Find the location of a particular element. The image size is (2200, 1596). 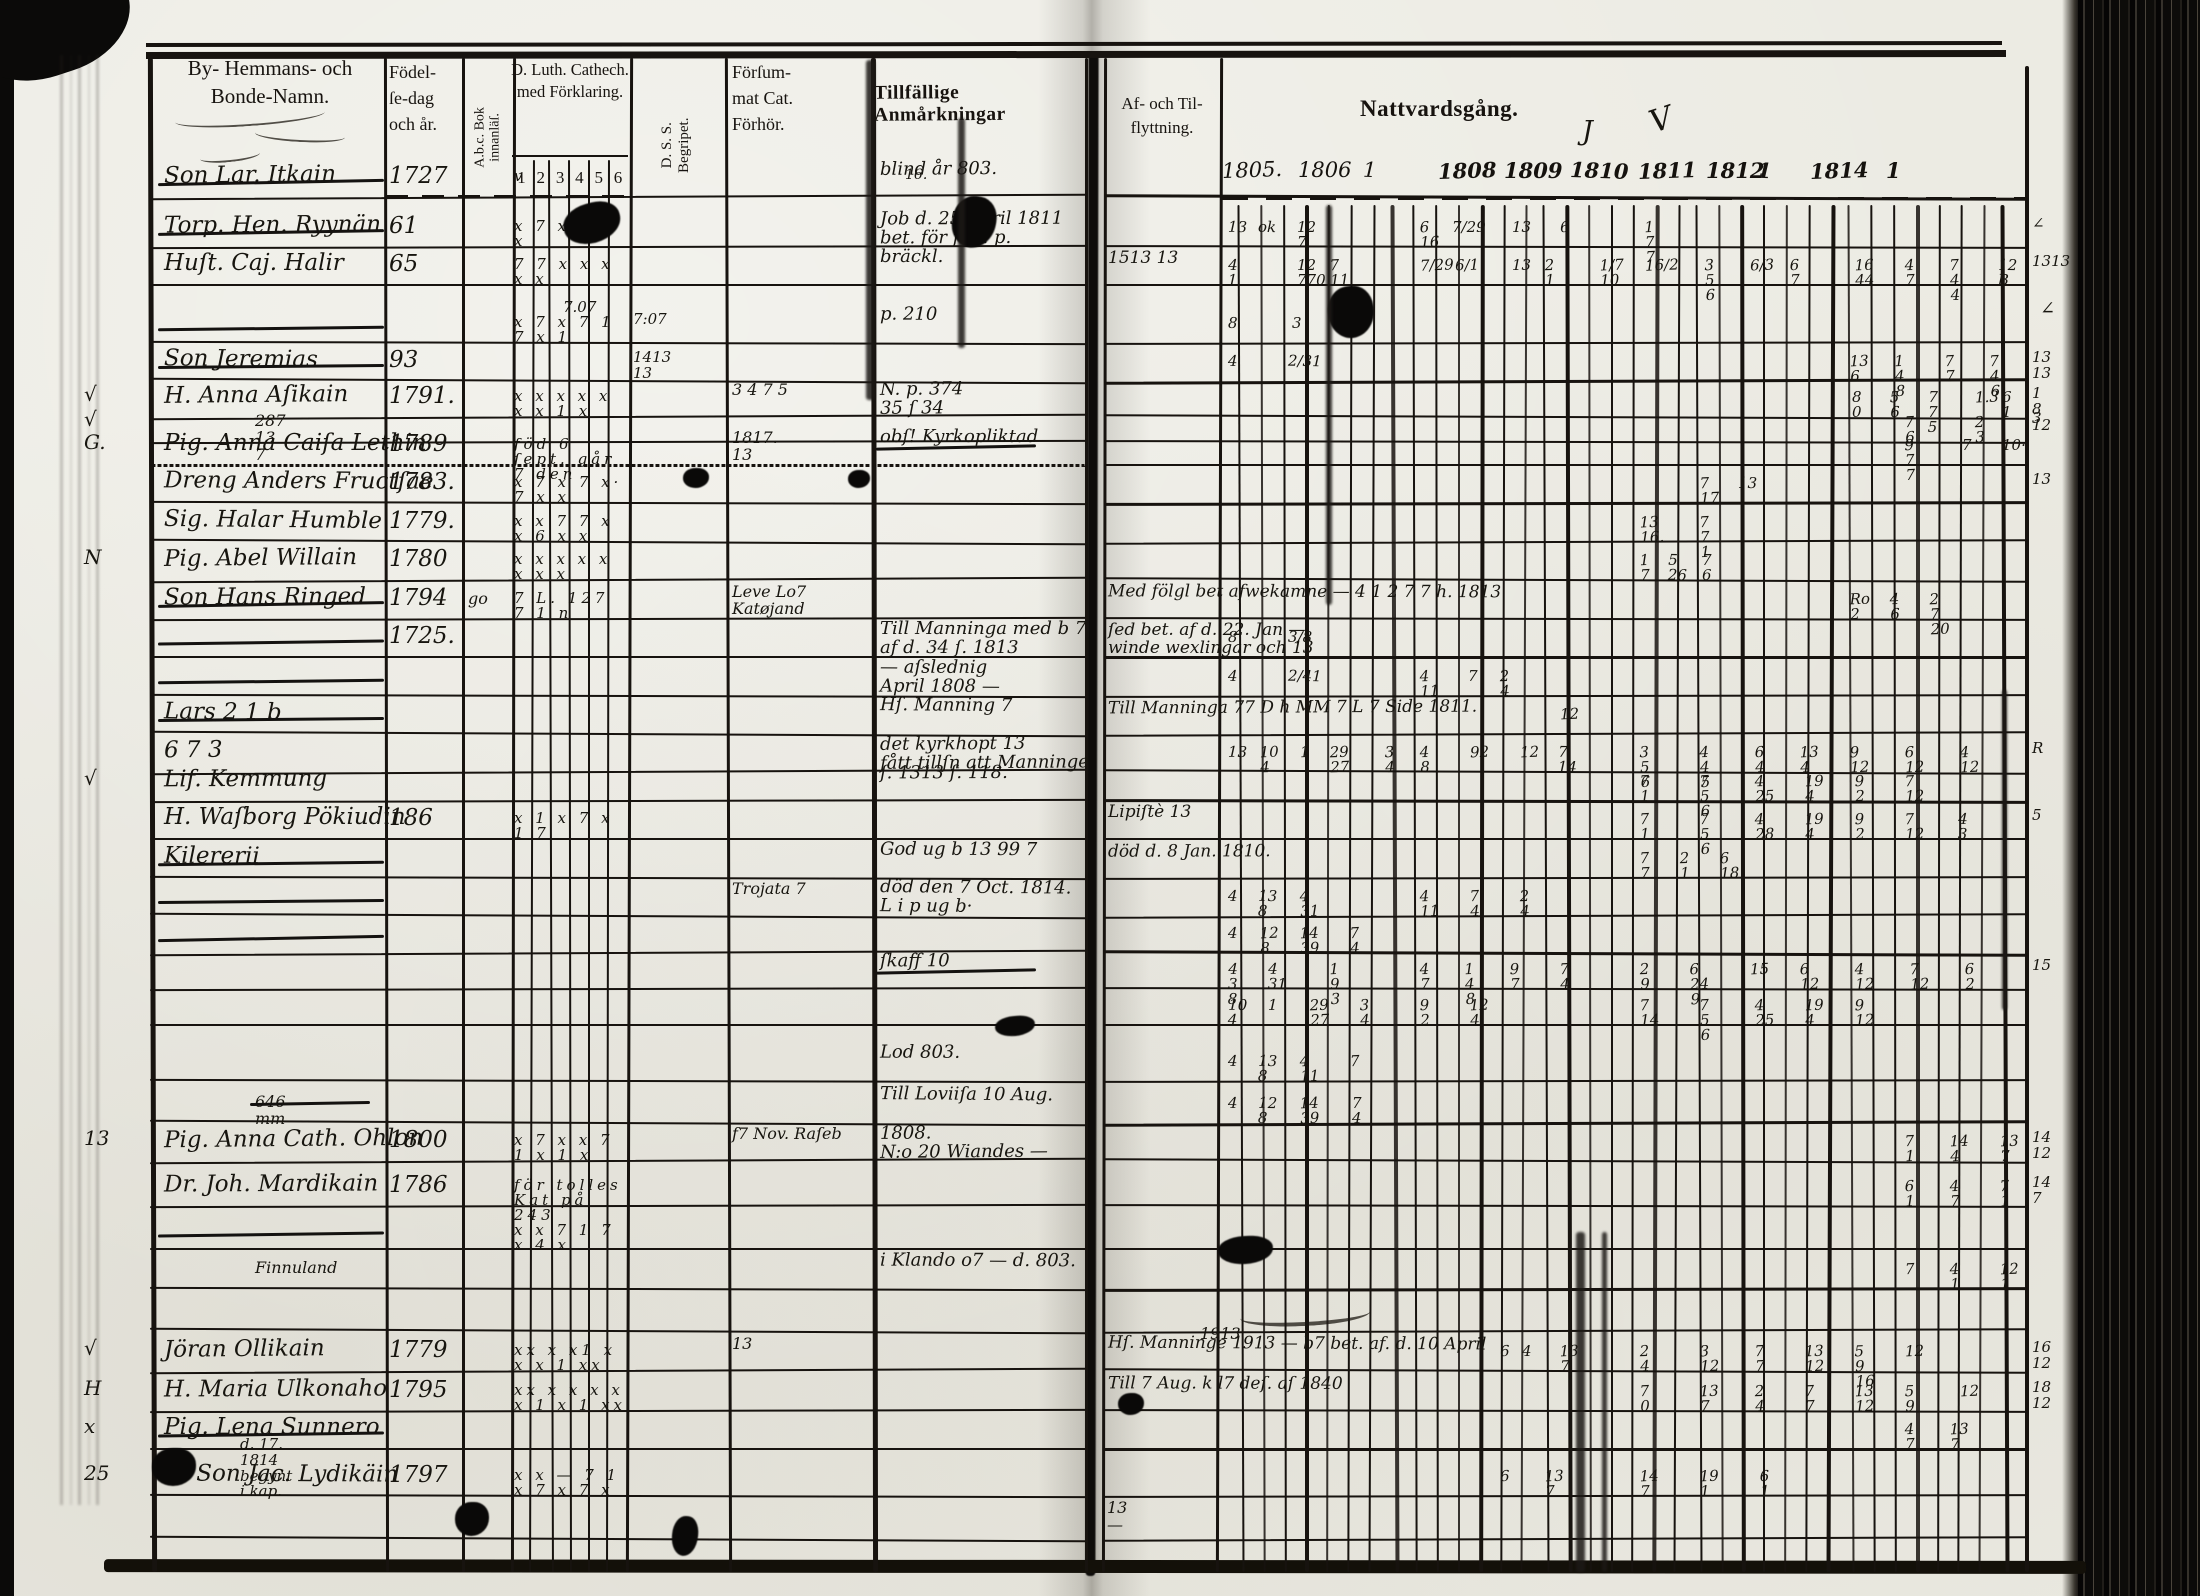

birth-year: 1800 is located at coordinates (418, 1140).